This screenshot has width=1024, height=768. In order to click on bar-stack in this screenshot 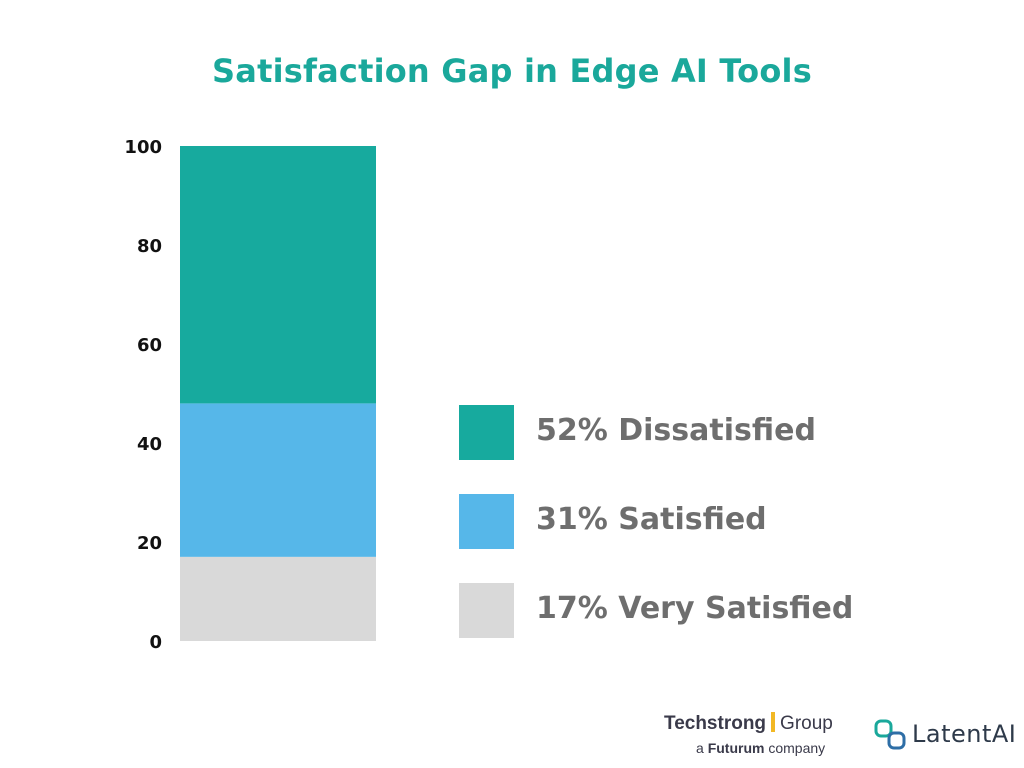, I will do `click(278, 393)`.